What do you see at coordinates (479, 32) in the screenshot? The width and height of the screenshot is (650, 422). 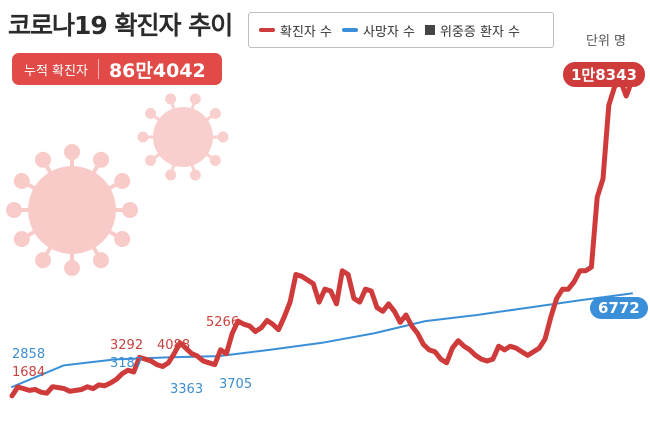 I see `legend-label-critical: 위중증 환자 수` at bounding box center [479, 32].